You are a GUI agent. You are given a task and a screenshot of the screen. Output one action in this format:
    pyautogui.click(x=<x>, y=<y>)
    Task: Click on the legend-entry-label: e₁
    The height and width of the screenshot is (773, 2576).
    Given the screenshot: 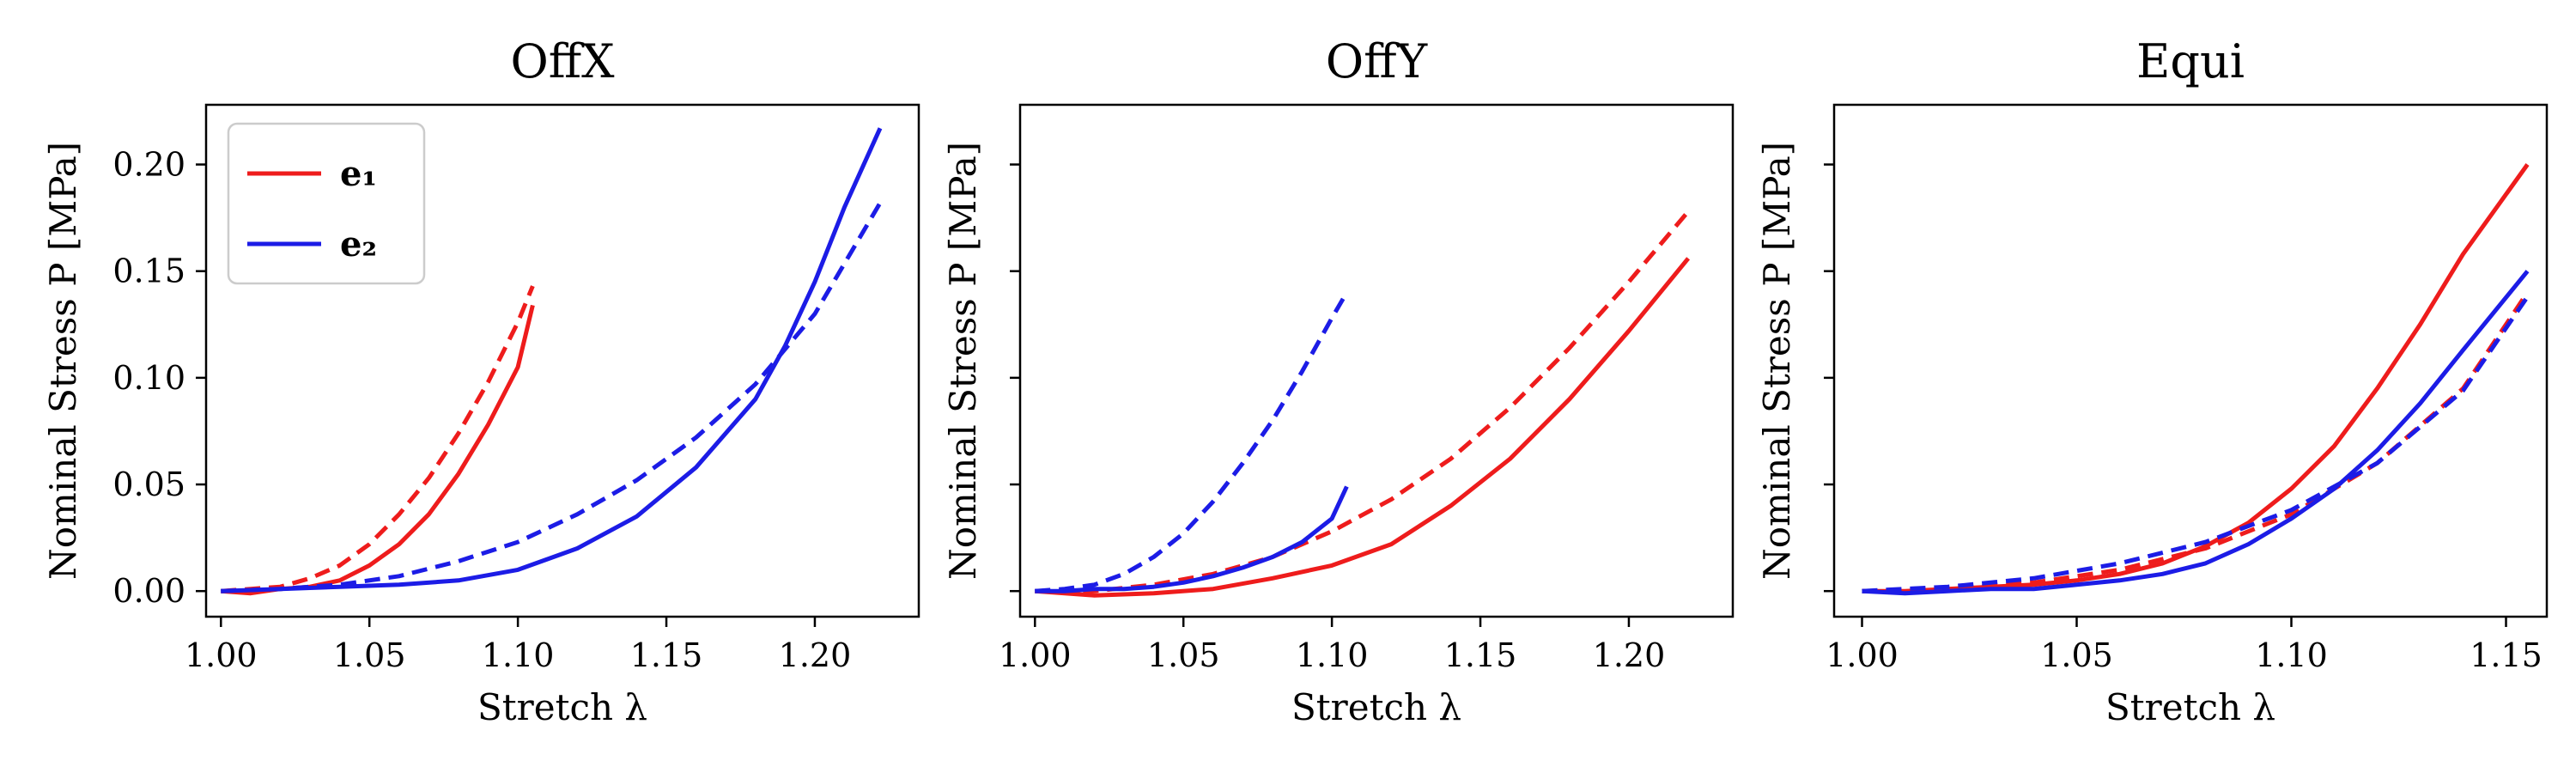 What is the action you would take?
    pyautogui.click(x=358, y=174)
    